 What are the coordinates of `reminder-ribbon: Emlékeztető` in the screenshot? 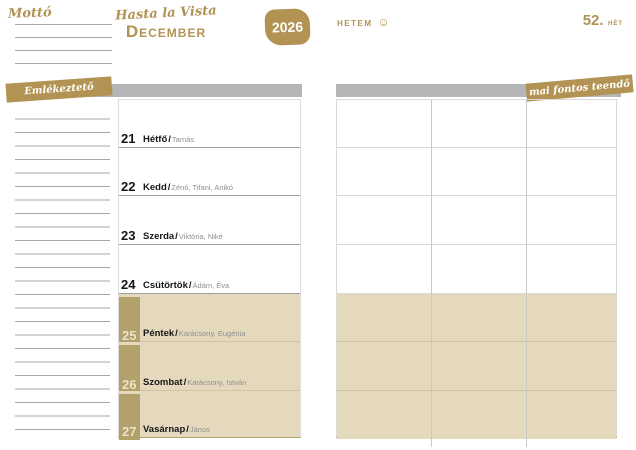 It's located at (59, 89).